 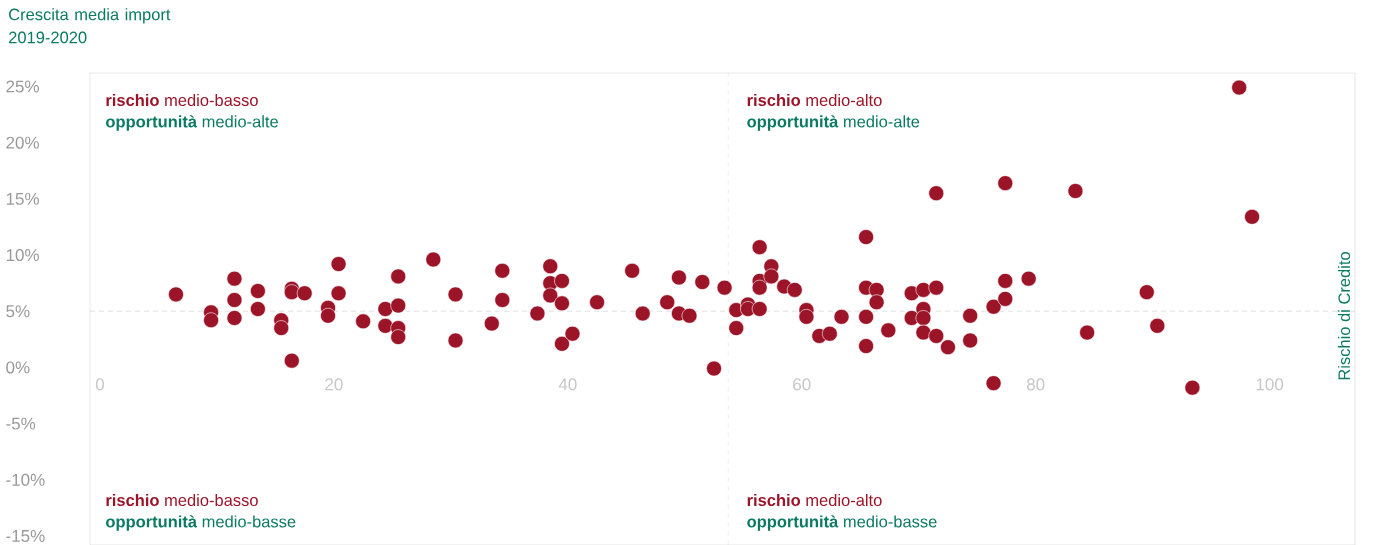 What do you see at coordinates (18, 311) in the screenshot?
I see `y-tick-label: 5%` at bounding box center [18, 311].